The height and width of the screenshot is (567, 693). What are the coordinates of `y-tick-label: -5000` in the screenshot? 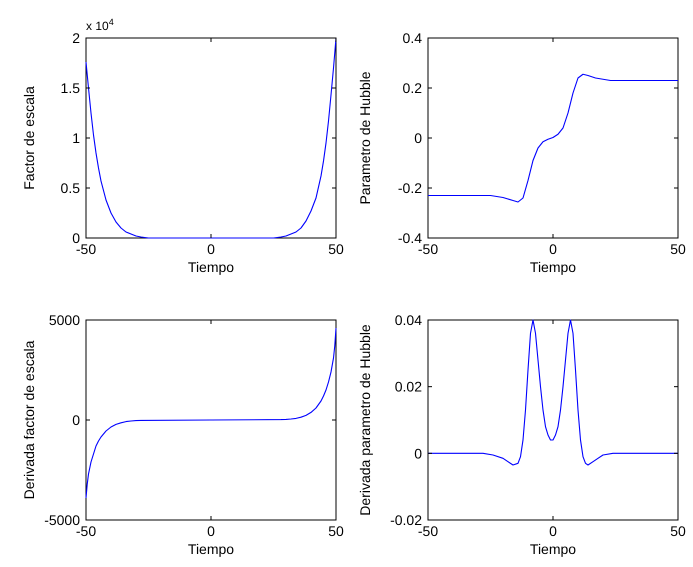 It's located at (62, 520).